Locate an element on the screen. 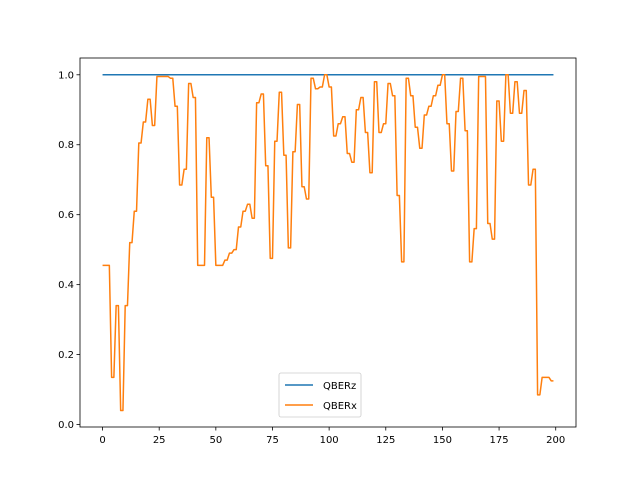 The height and width of the screenshot is (480, 640). legend-label-qberx: QBERx is located at coordinates (340, 406).